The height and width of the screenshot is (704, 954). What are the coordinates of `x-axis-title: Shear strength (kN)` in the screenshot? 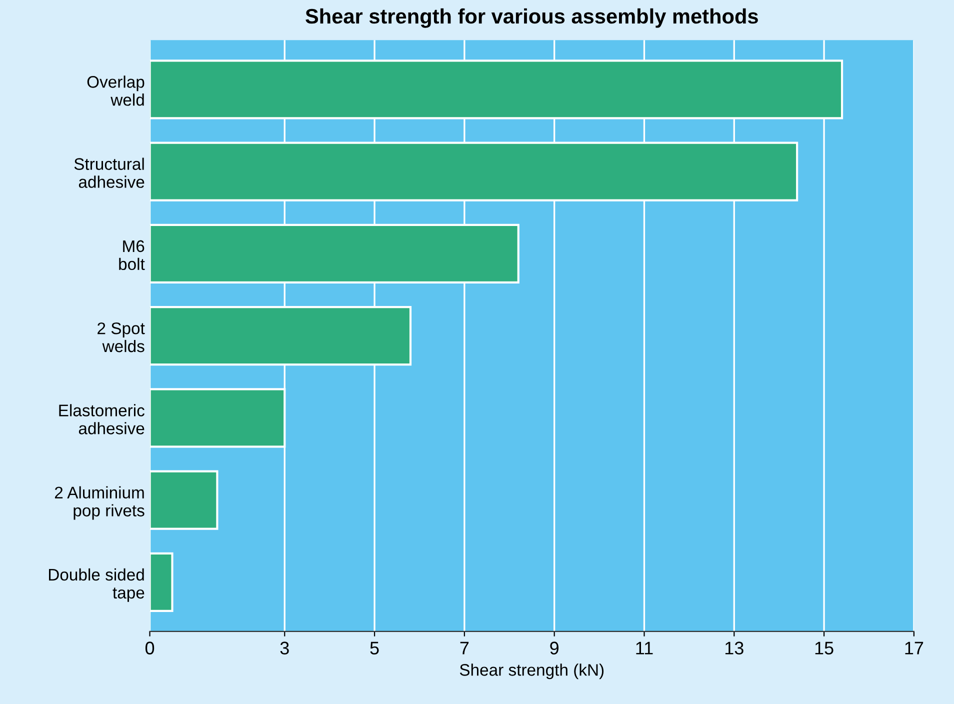 It's located at (532, 672).